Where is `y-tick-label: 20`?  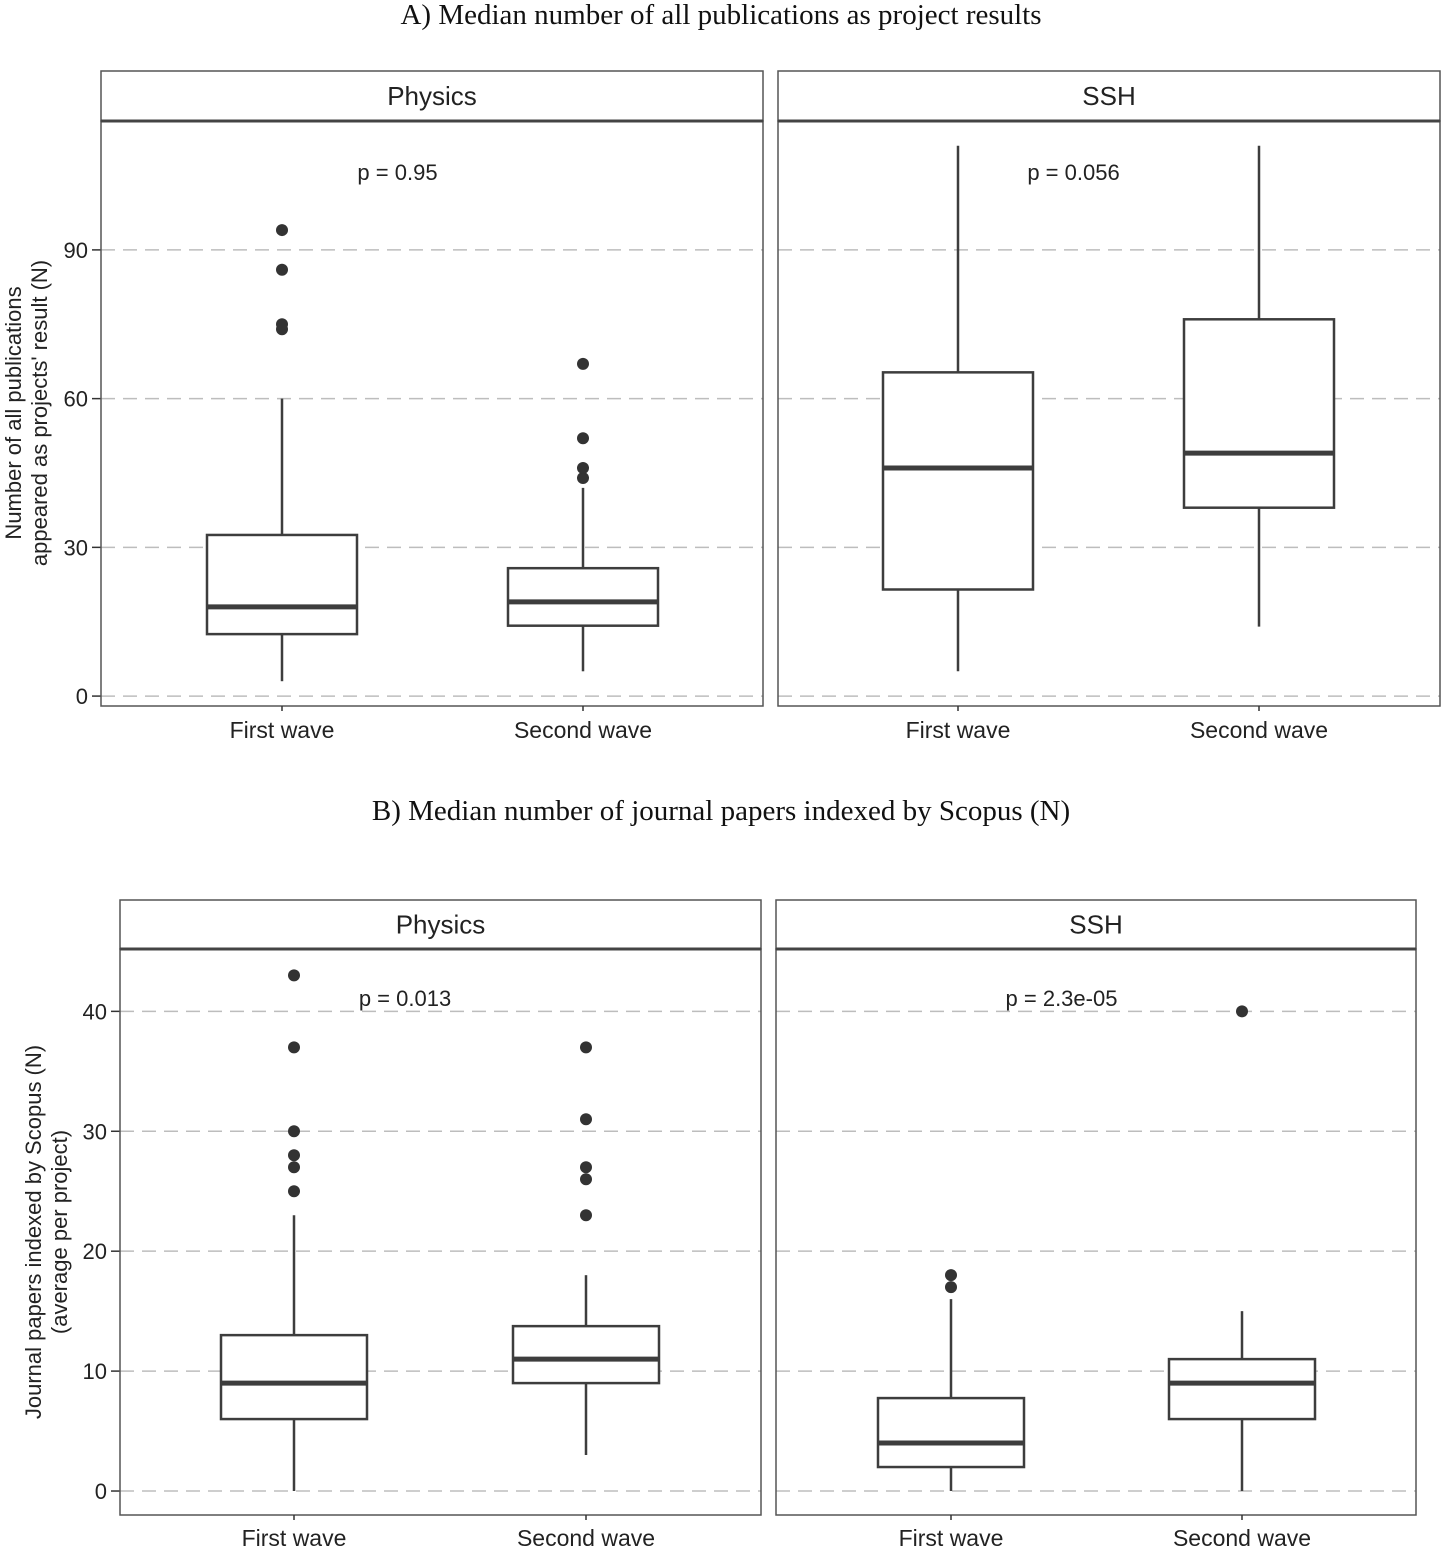 y-tick-label: 20 is located at coordinates (95, 1251).